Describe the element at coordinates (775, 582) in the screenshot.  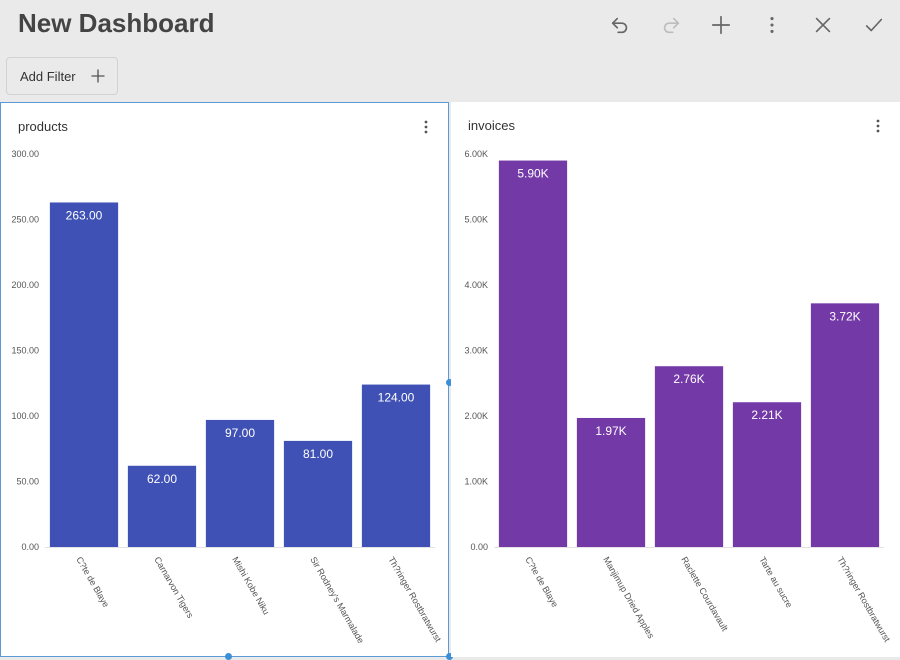
I see `x-category-label: Tarte au sucre` at that location.